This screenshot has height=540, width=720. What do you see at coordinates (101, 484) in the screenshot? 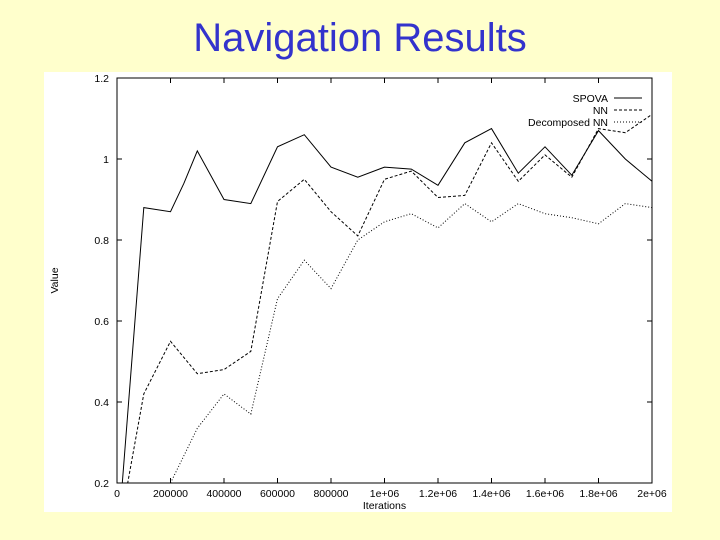
I see `y-tick-label: 0.2` at bounding box center [101, 484].